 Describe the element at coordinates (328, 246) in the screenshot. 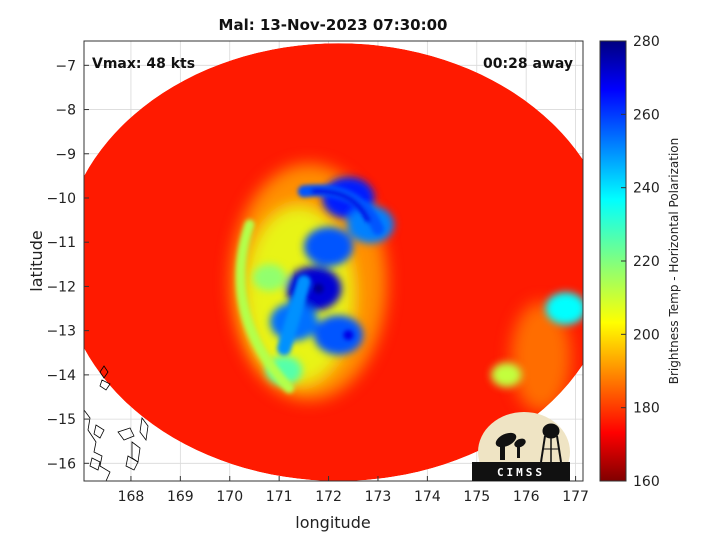

I see `feature-inner-cell` at that location.